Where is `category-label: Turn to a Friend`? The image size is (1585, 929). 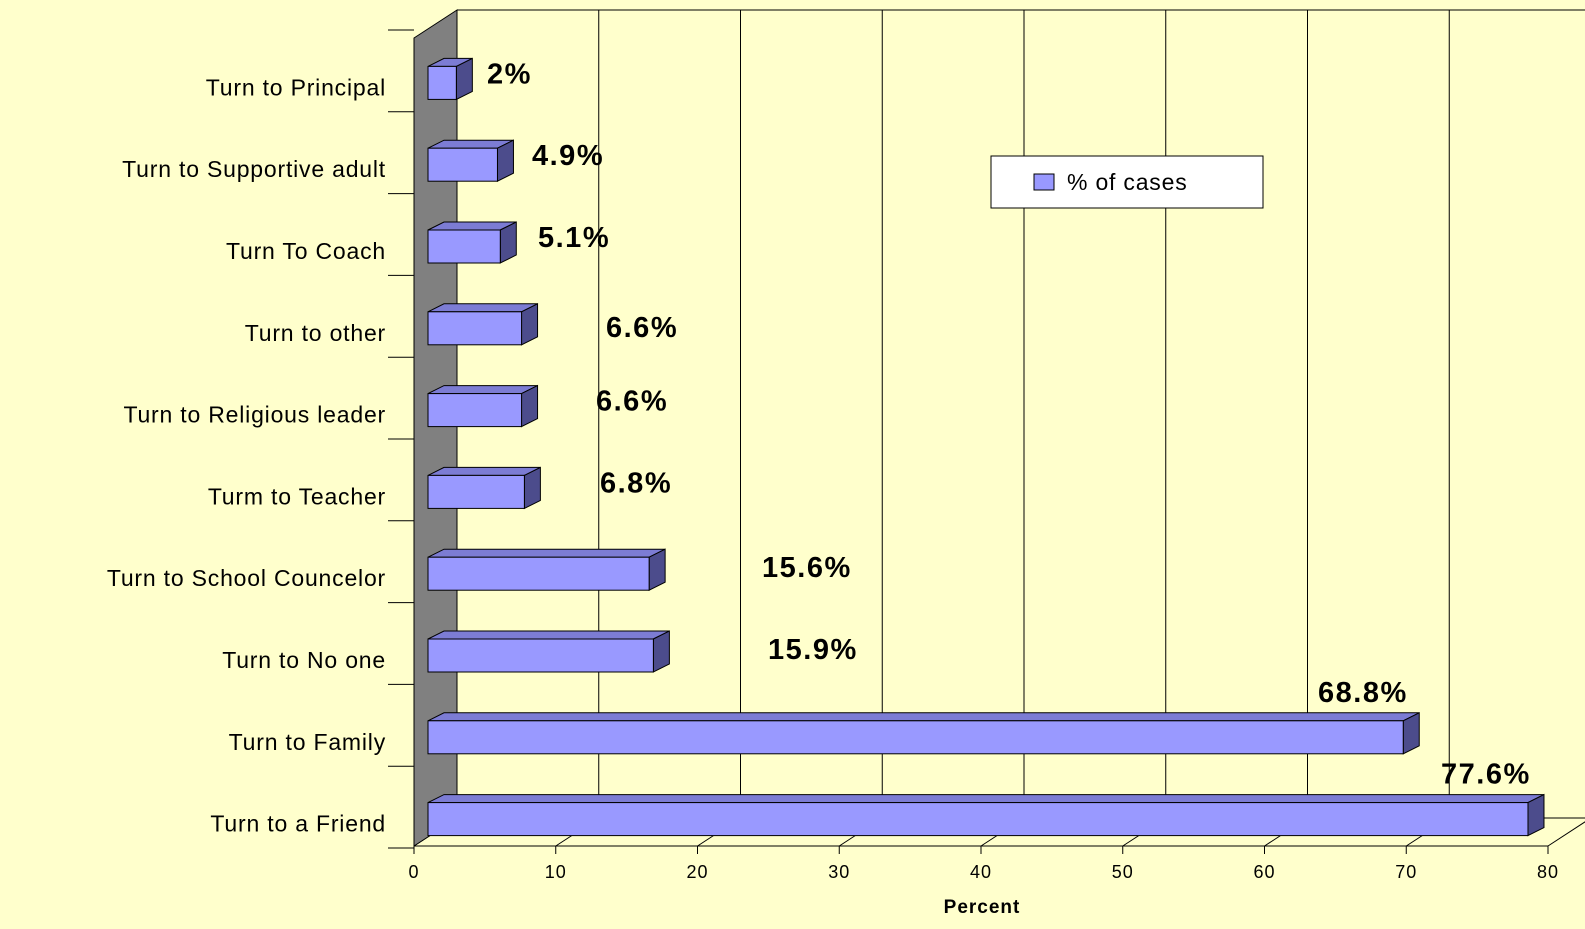 category-label: Turn to a Friend is located at coordinates (298, 824).